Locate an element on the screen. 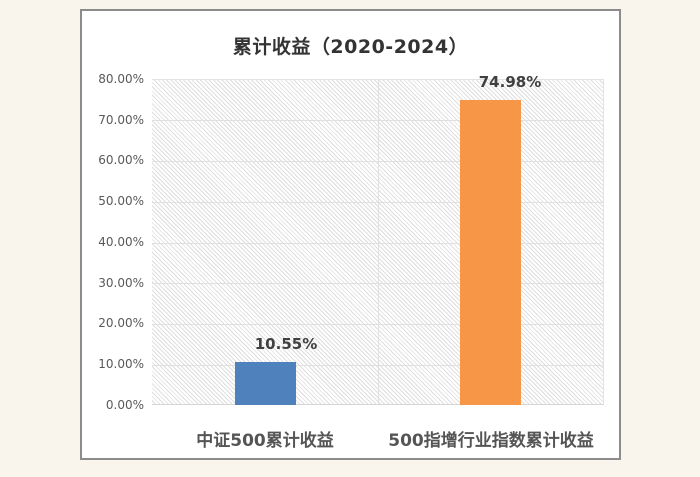 The image size is (700, 477). y-tick-label: 20.00% is located at coordinates (121, 323).